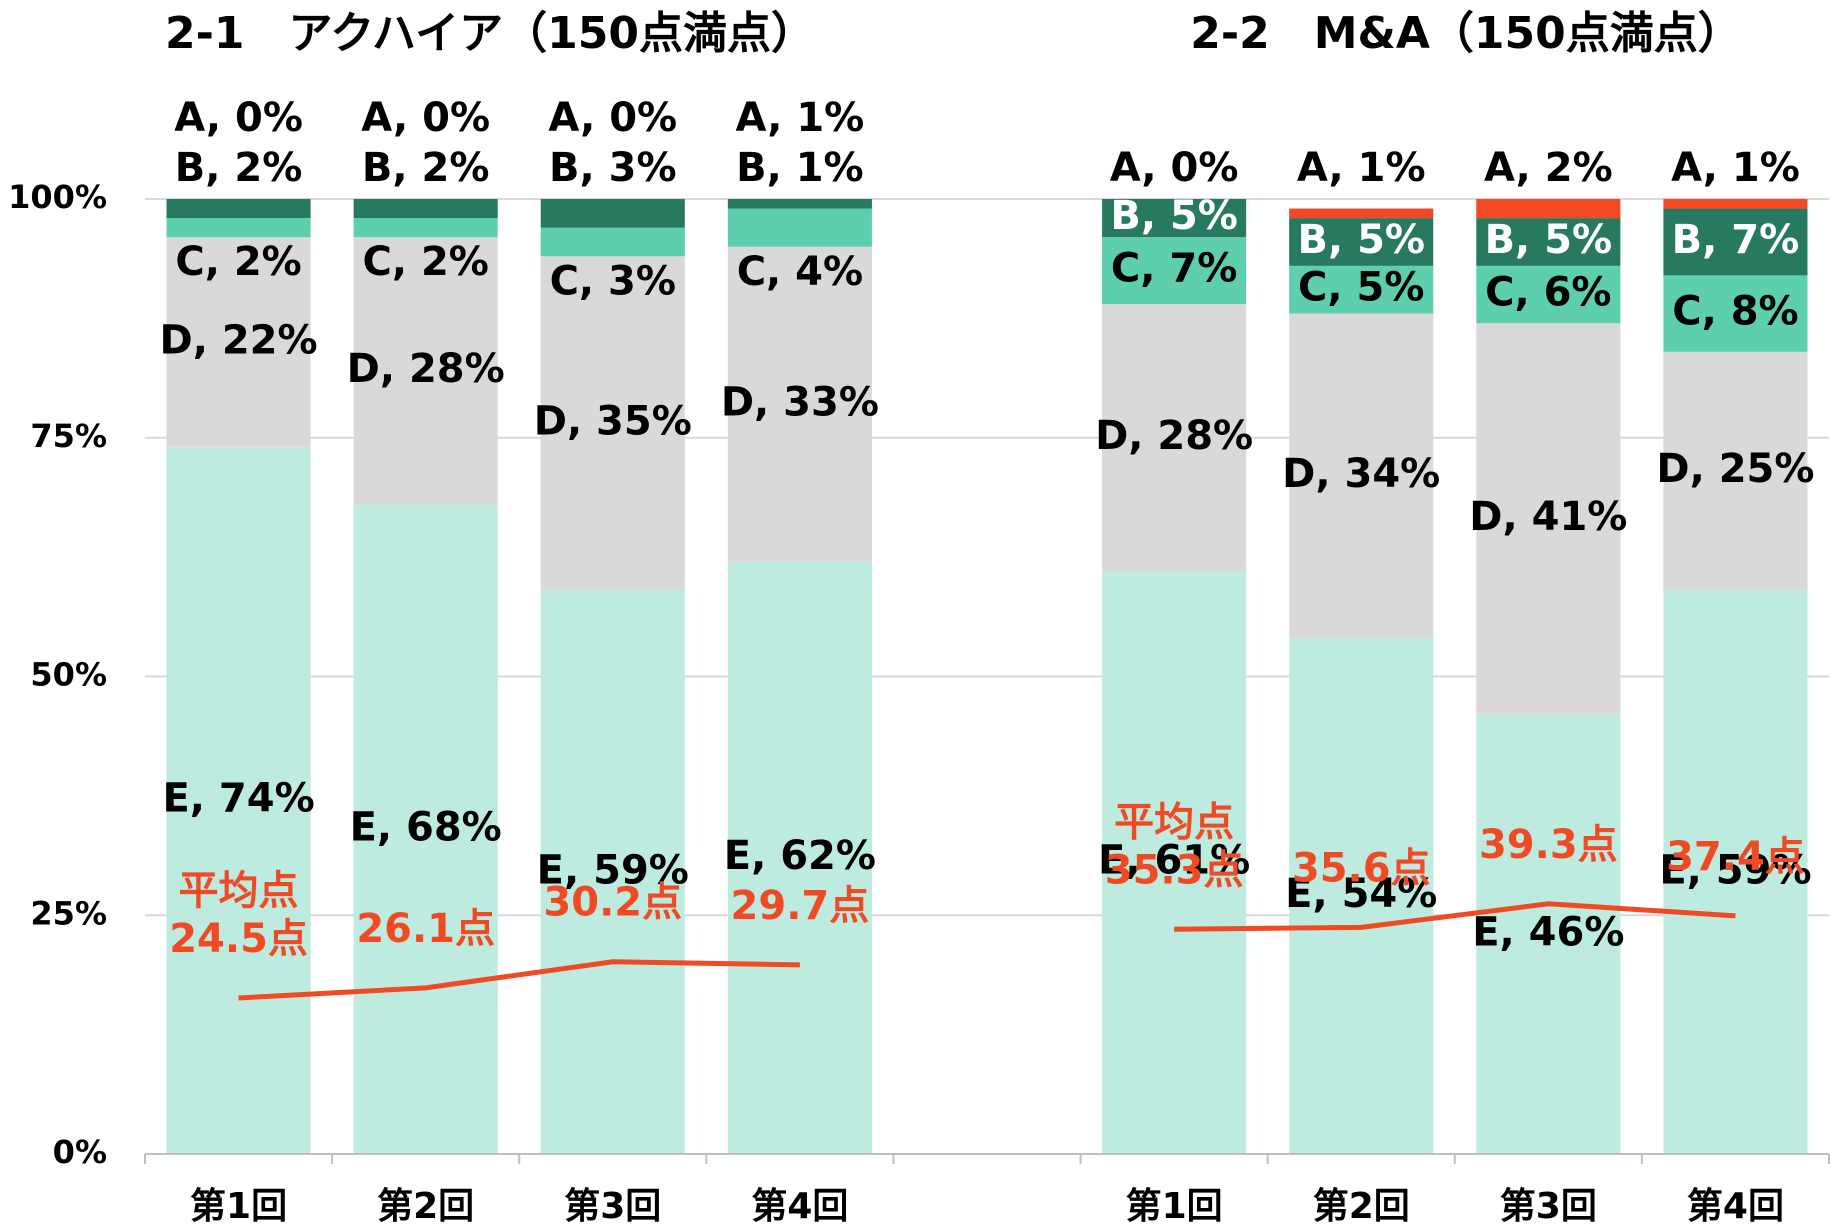  What do you see at coordinates (1361, 868) in the screenshot?
I see `line-label: 35.6点` at bounding box center [1361, 868].